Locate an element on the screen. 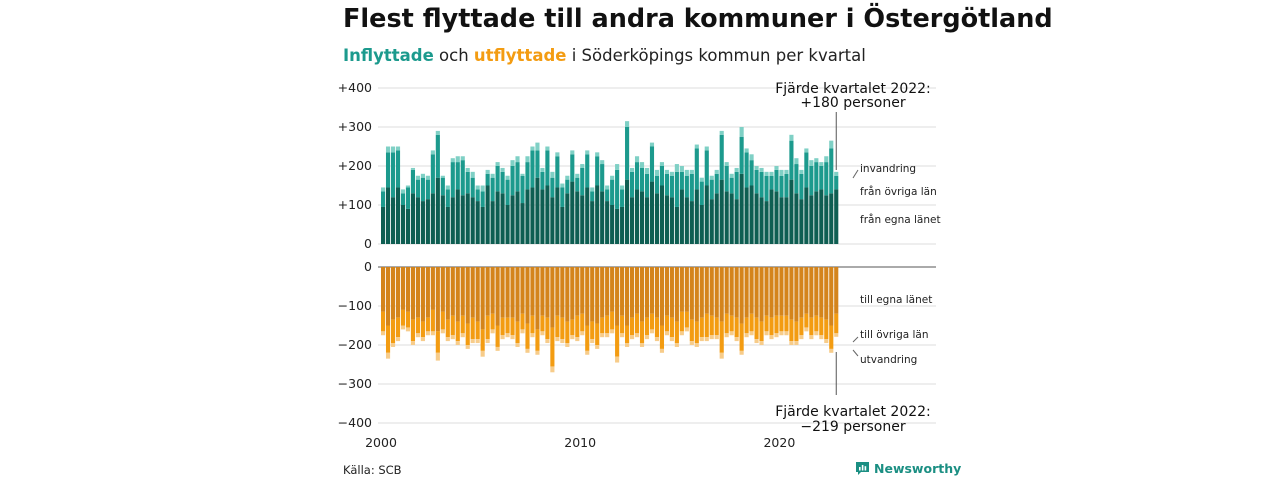  bottom-ytick-label: −300 is located at coordinates (355, 383).